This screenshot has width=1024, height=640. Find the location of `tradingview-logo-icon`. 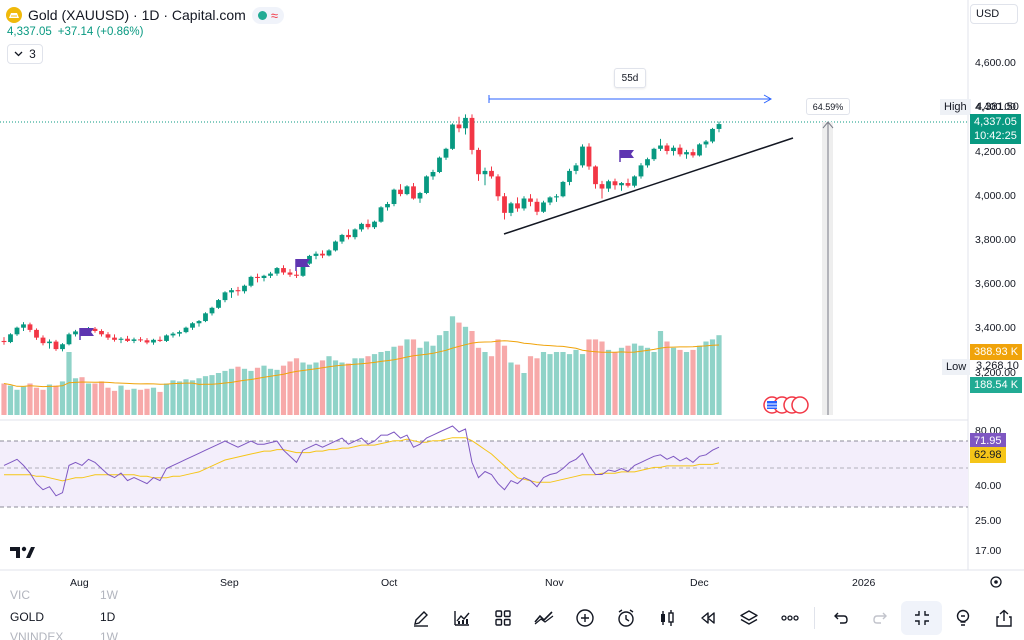

tradingview-logo-icon is located at coordinates (22, 552).